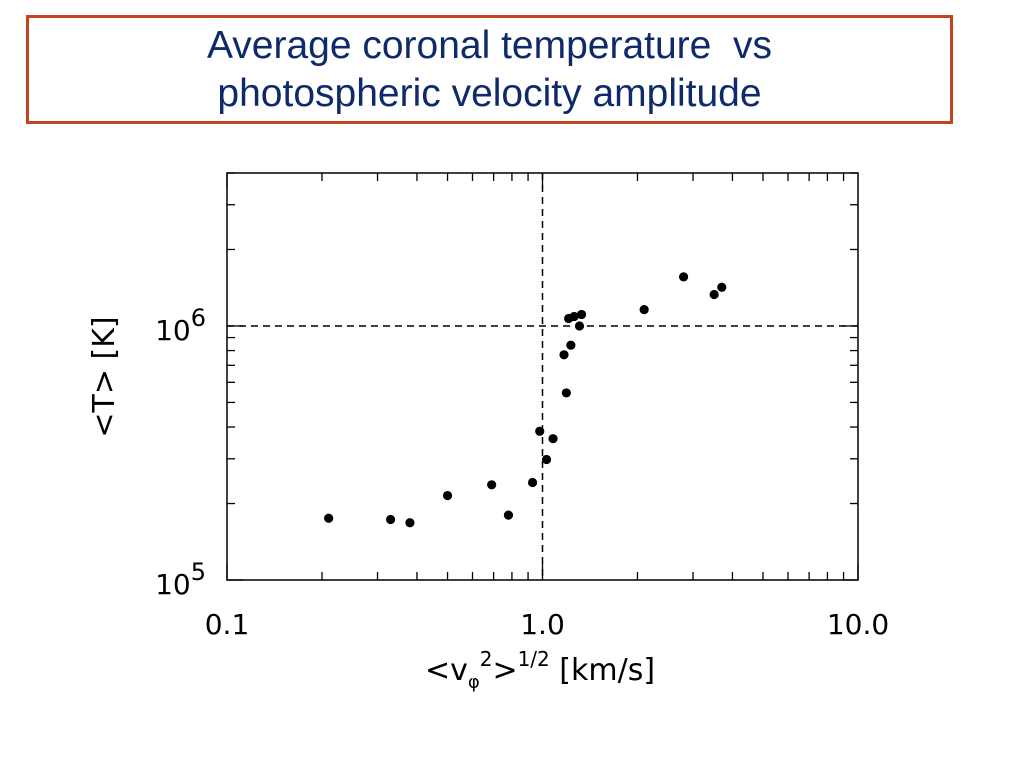 This screenshot has height=768, width=1024. Describe the element at coordinates (104, 376) in the screenshot. I see `y-axis-label: <T> [K]` at that location.